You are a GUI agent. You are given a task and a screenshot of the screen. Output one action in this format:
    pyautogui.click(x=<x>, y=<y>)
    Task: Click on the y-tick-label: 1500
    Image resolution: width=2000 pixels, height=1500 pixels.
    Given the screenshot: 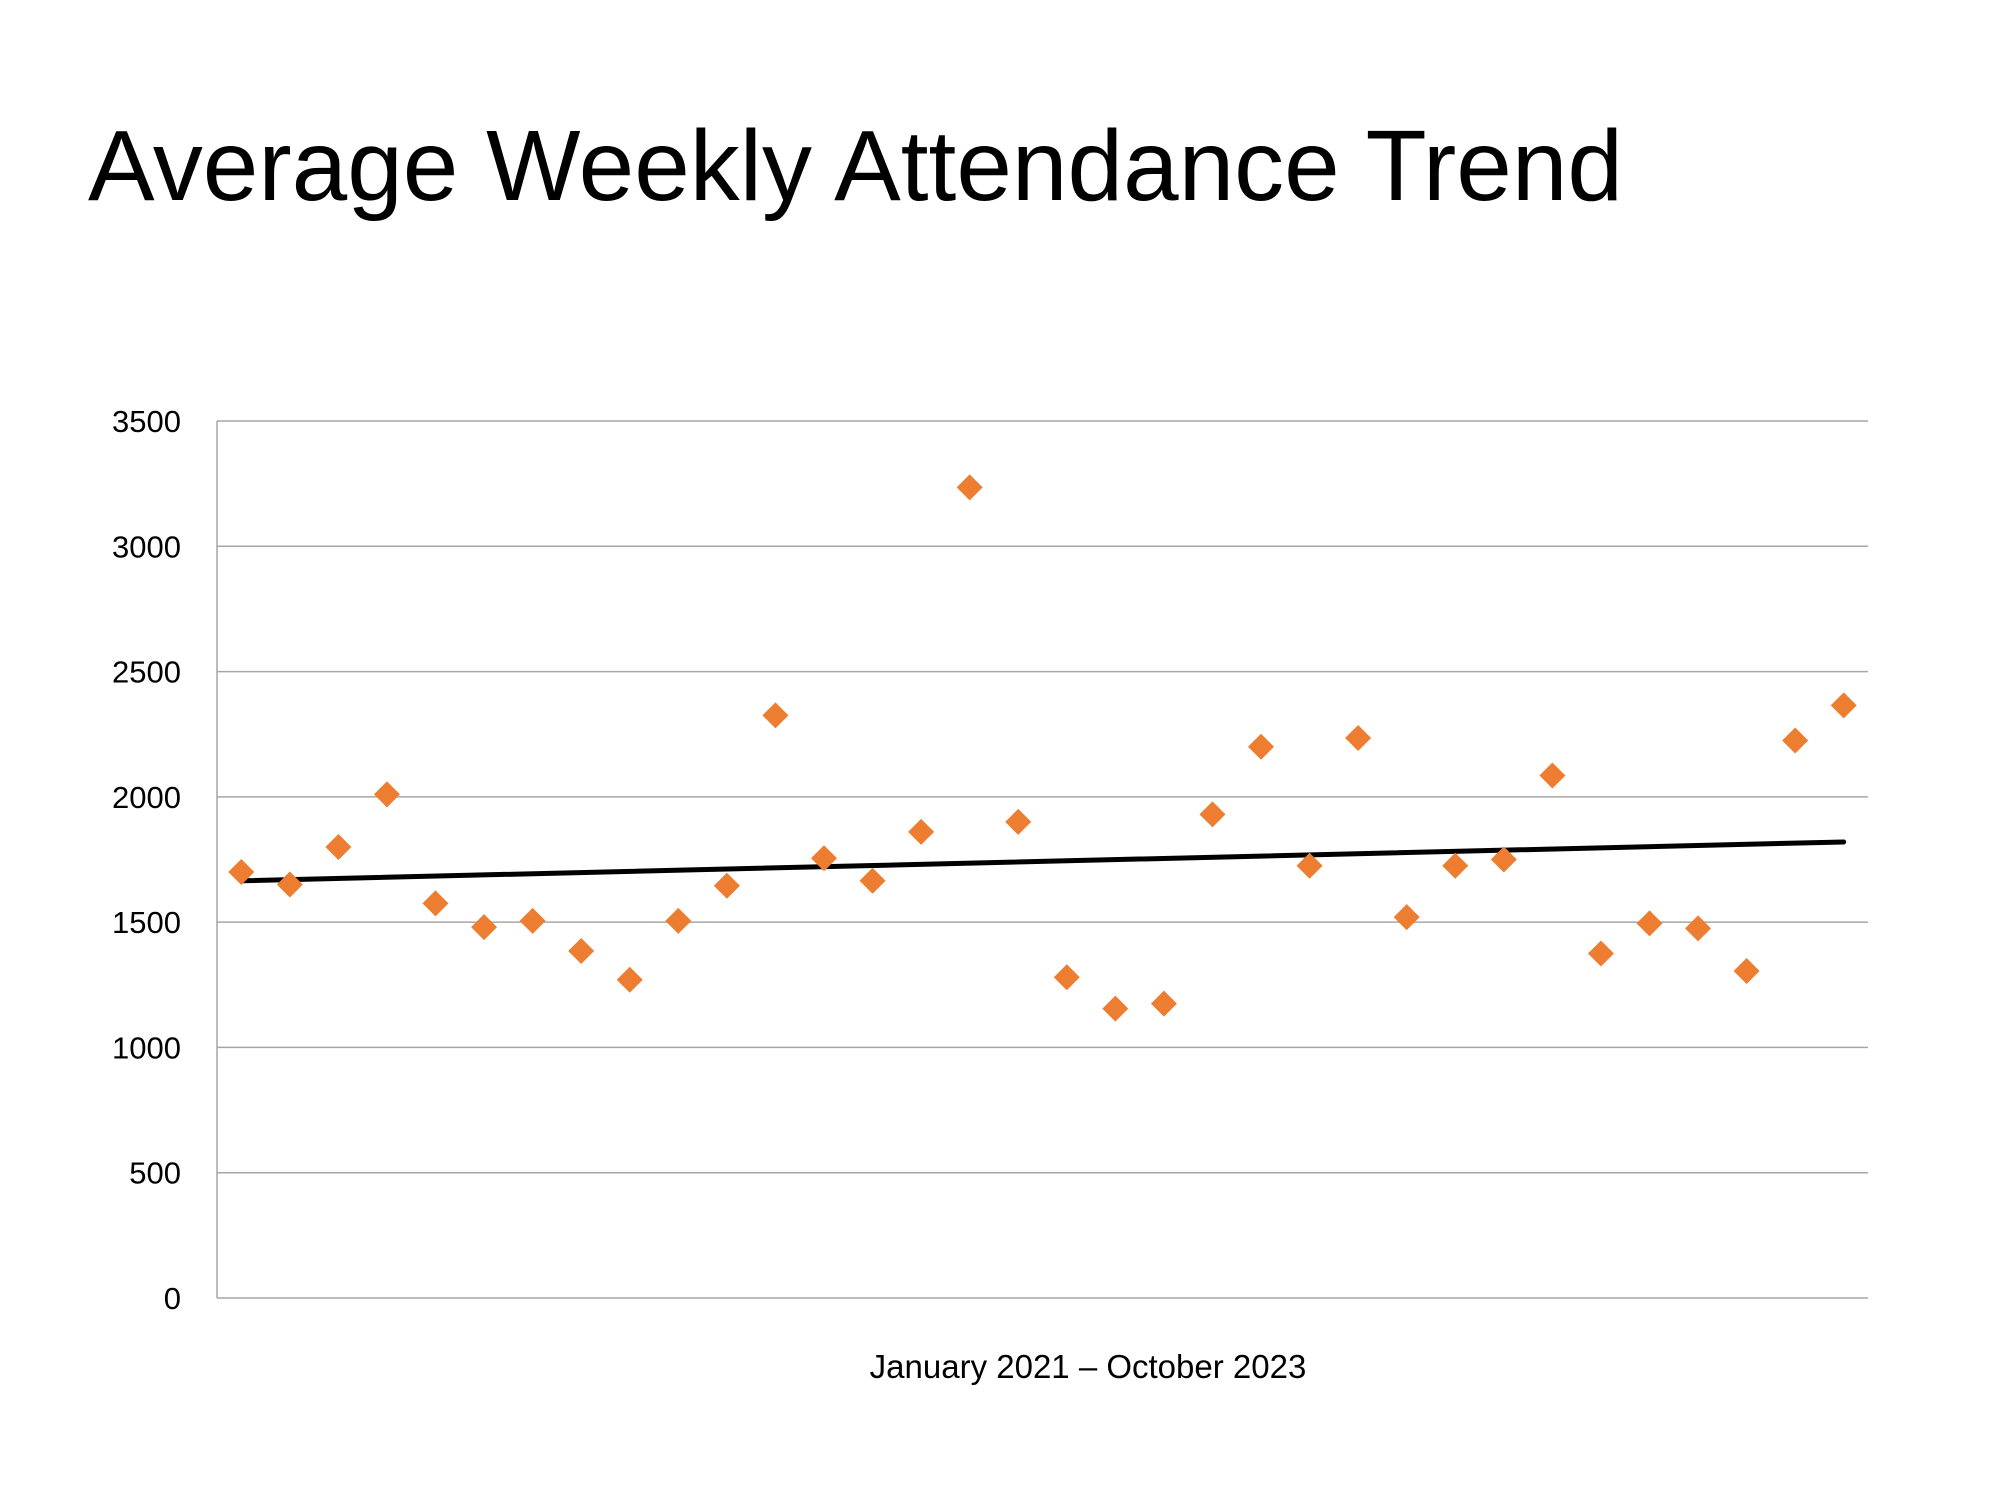 What is the action you would take?
    pyautogui.click(x=146, y=922)
    